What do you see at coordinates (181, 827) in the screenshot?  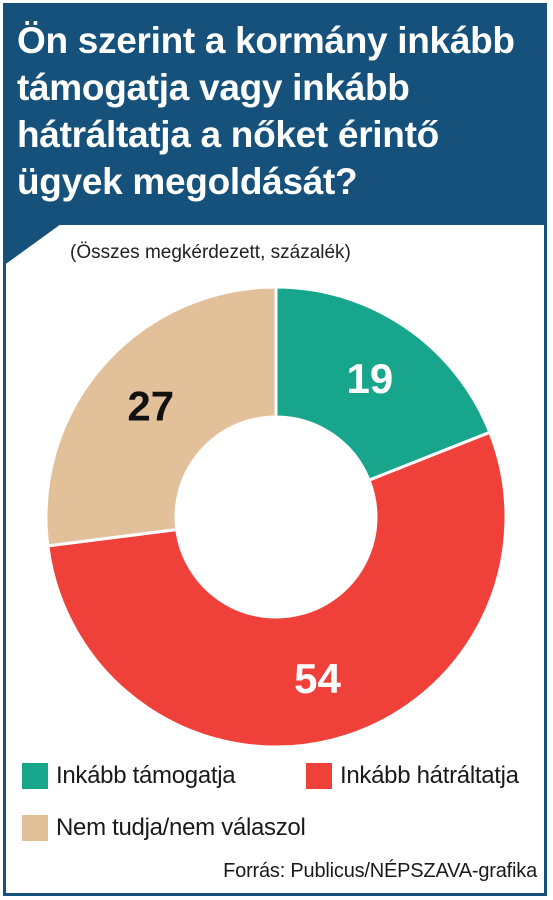 I see `legend-label: Nem tudja/nem válaszol` at bounding box center [181, 827].